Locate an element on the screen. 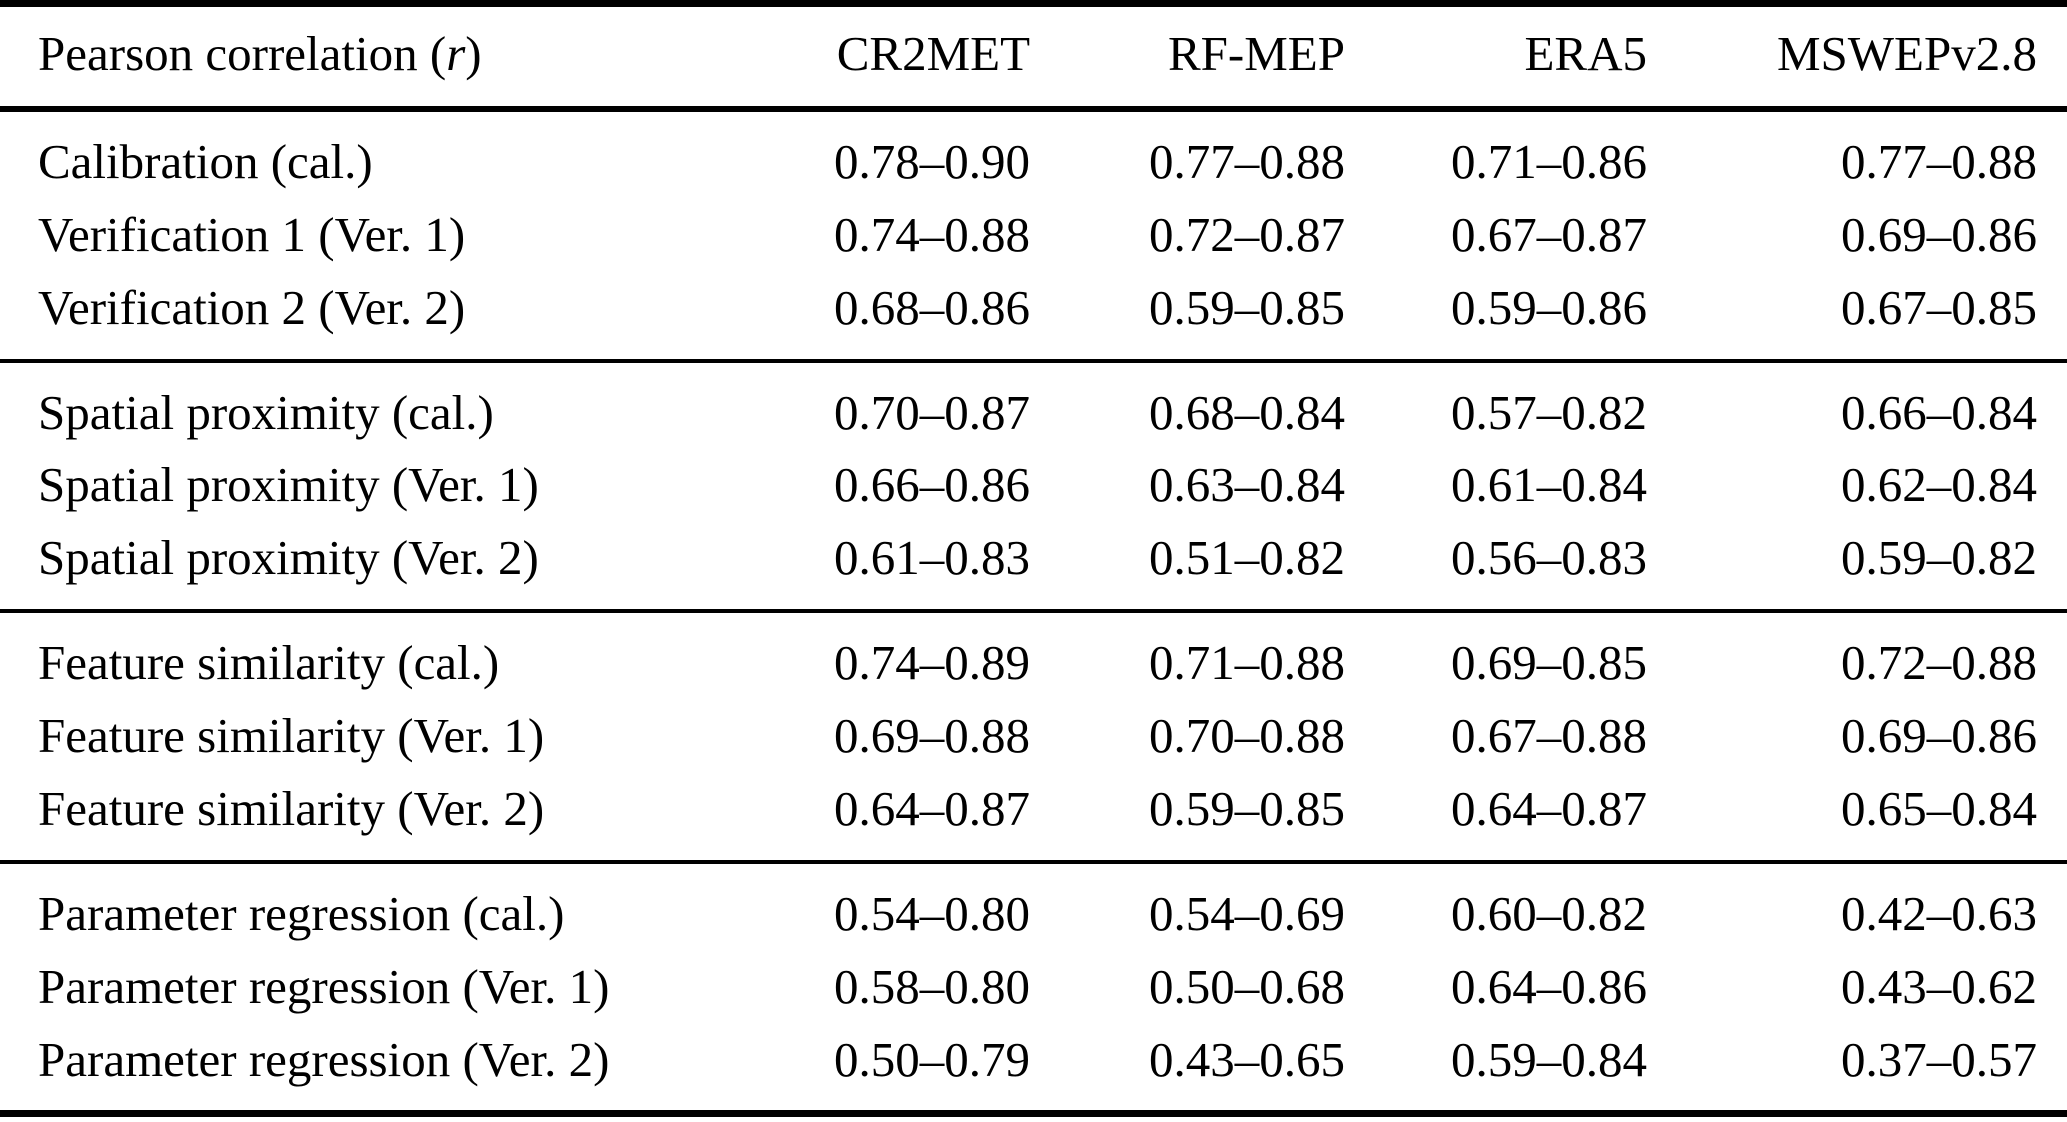 The width and height of the screenshot is (2067, 1122). cell-value: 0.64–0.86 is located at coordinates (1549, 986).